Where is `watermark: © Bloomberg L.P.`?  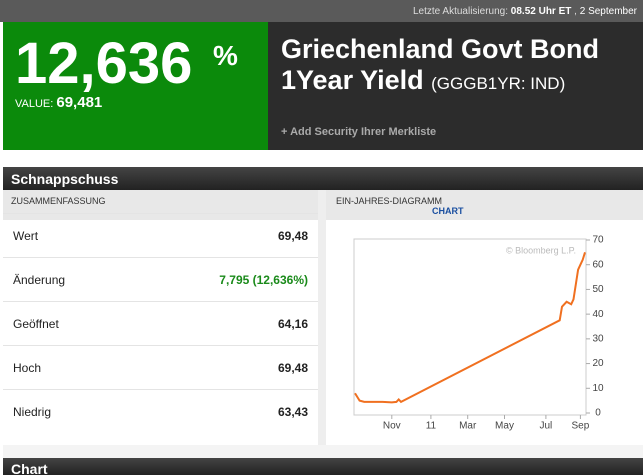 watermark: © Bloomberg L.P. is located at coordinates (541, 250).